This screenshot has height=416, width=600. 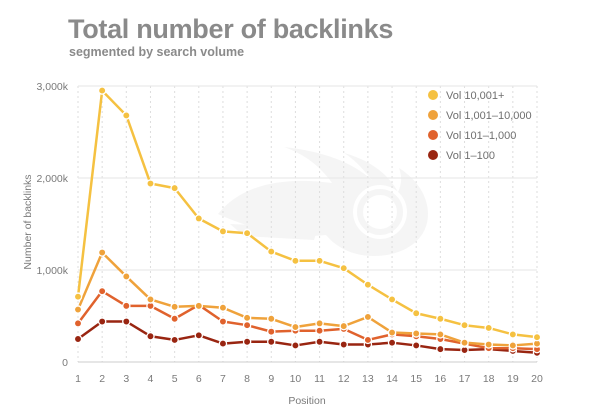 What do you see at coordinates (271, 379) in the screenshot?
I see `x-tick-label: 9` at bounding box center [271, 379].